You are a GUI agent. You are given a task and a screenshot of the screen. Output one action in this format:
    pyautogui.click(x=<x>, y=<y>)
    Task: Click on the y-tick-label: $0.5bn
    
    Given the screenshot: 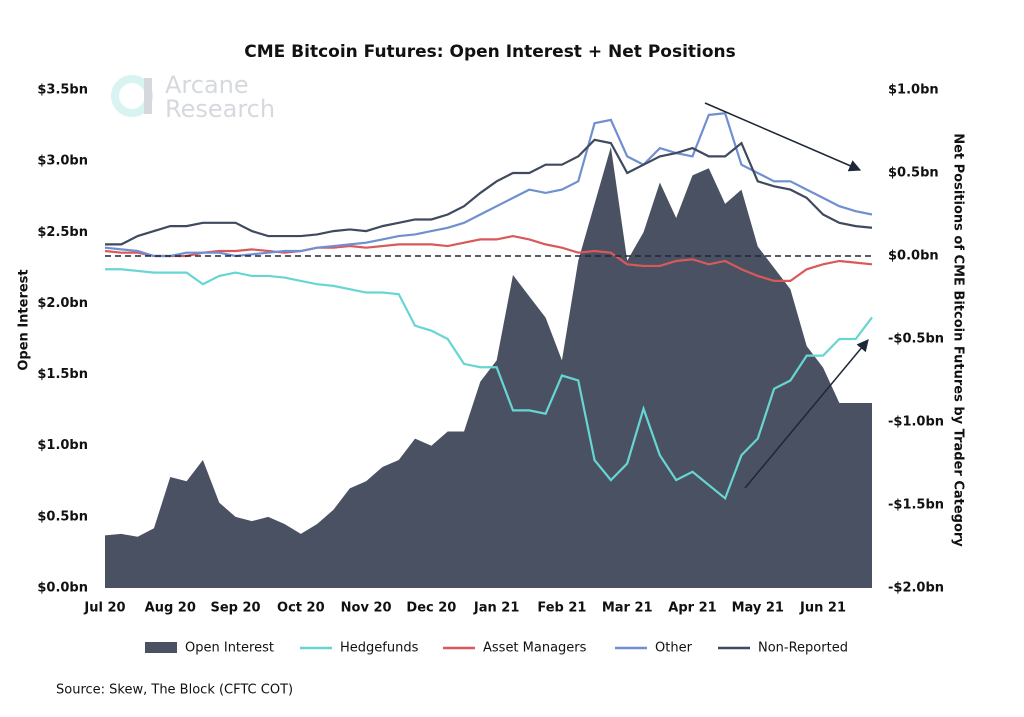 What is the action you would take?
    pyautogui.click(x=62, y=516)
    